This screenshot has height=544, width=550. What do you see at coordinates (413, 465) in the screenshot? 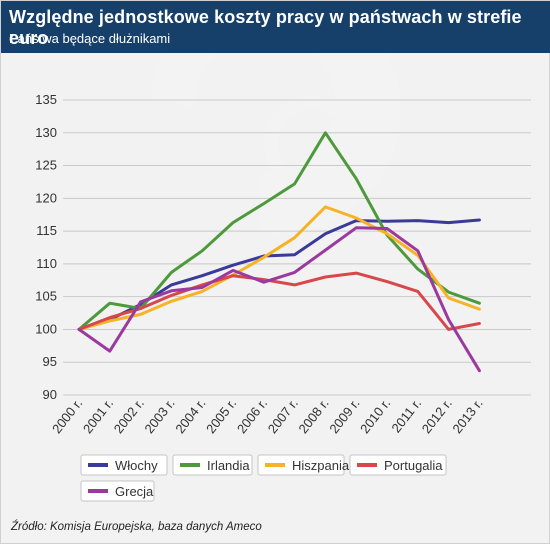
I see `legend-label: Portugalia` at bounding box center [413, 465].